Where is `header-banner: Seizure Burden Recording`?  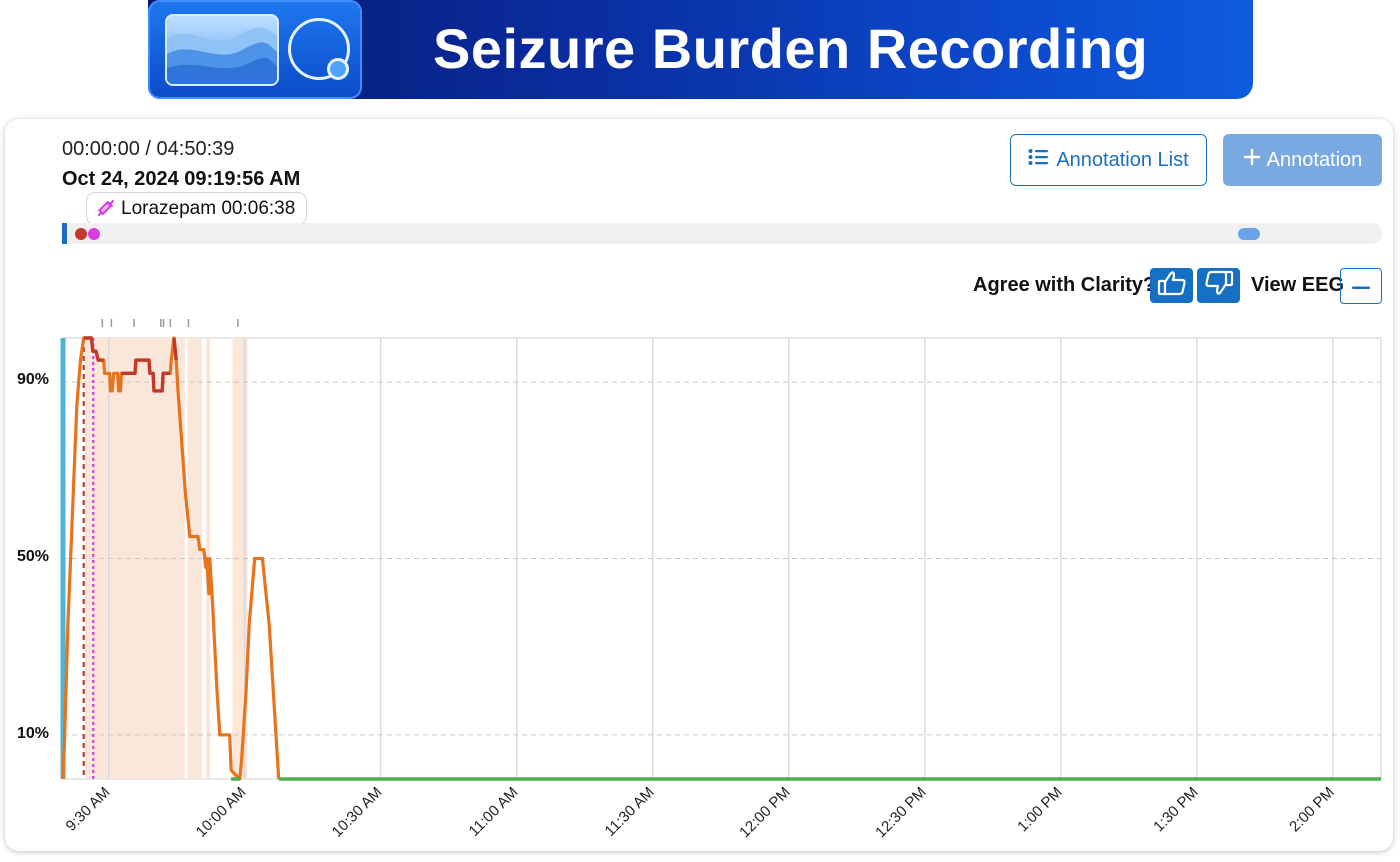
header-banner: Seizure Burden Recording is located at coordinates (700, 49).